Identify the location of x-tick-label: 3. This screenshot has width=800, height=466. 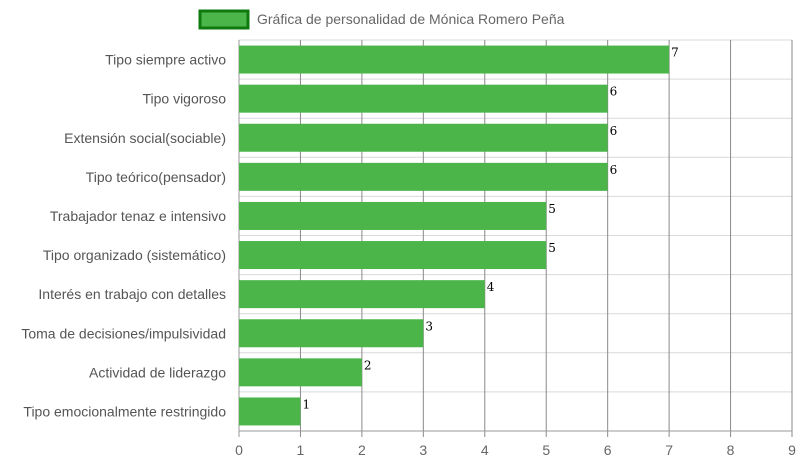
(423, 450).